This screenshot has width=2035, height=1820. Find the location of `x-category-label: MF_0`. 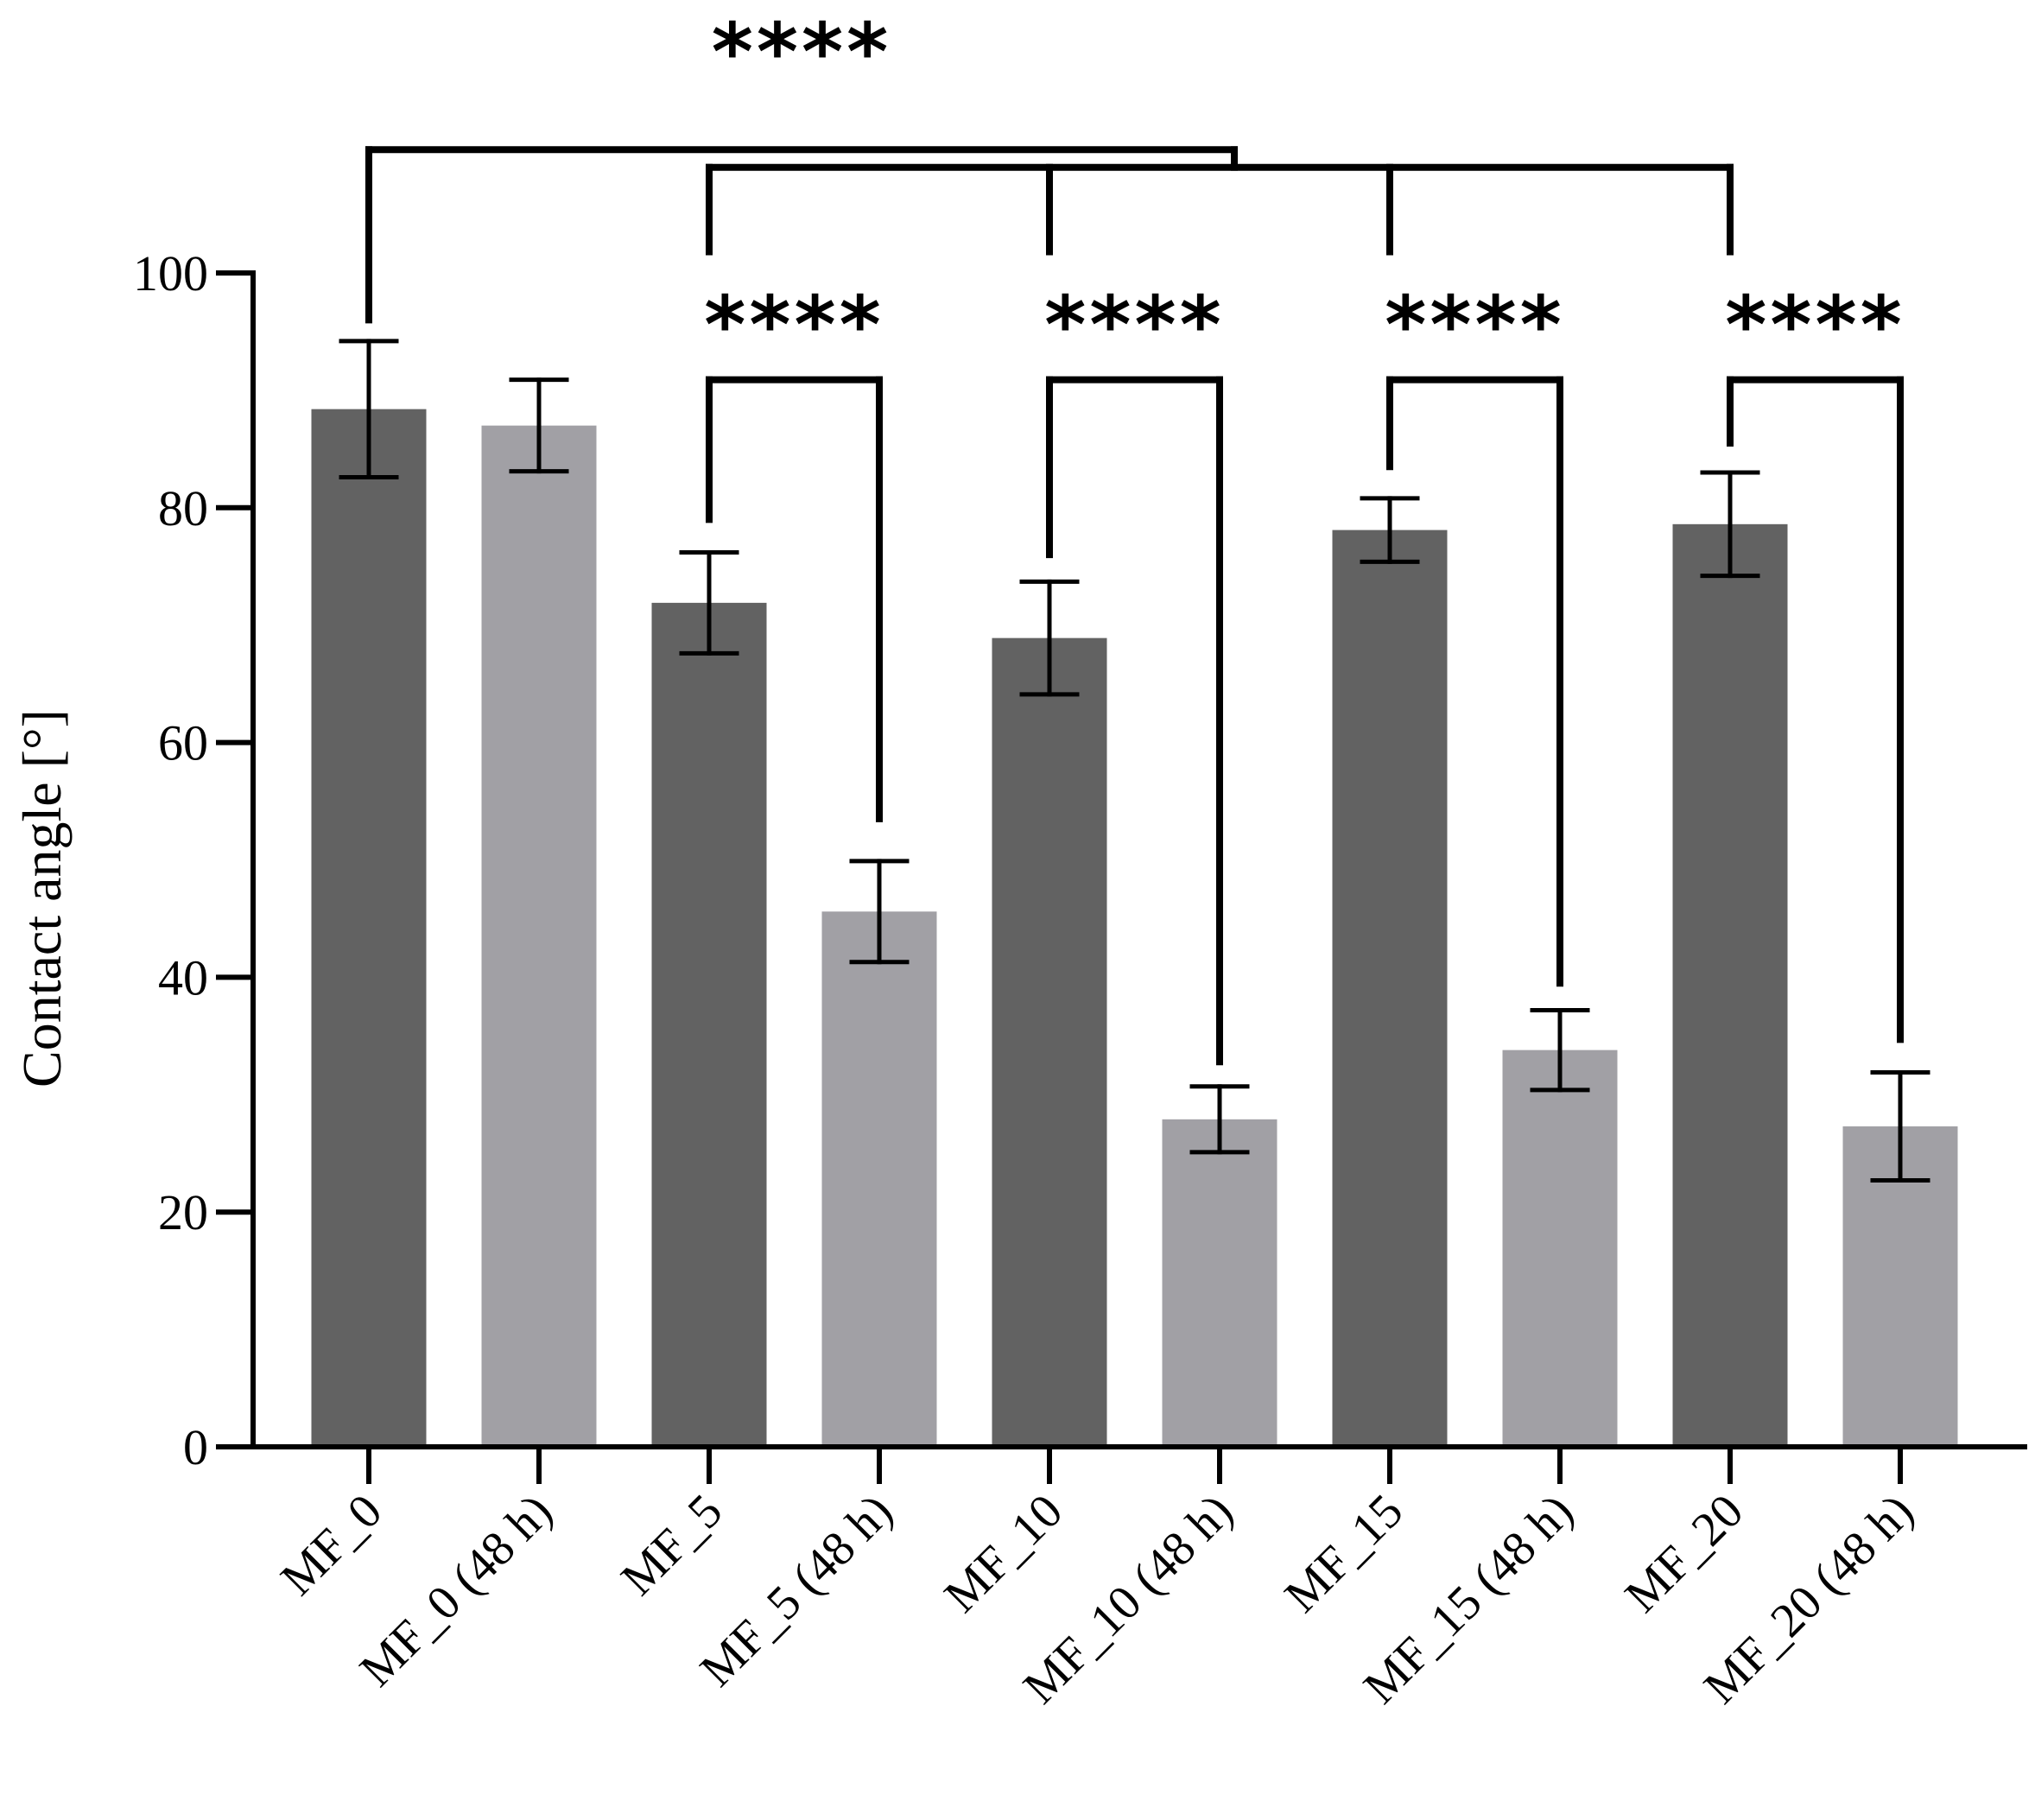

x-category-label: MF_0 is located at coordinates (332, 1545).